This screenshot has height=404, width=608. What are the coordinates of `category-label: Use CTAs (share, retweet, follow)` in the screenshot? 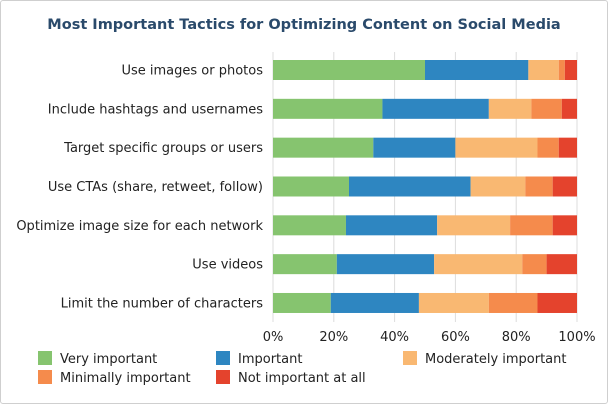 It's located at (155, 187).